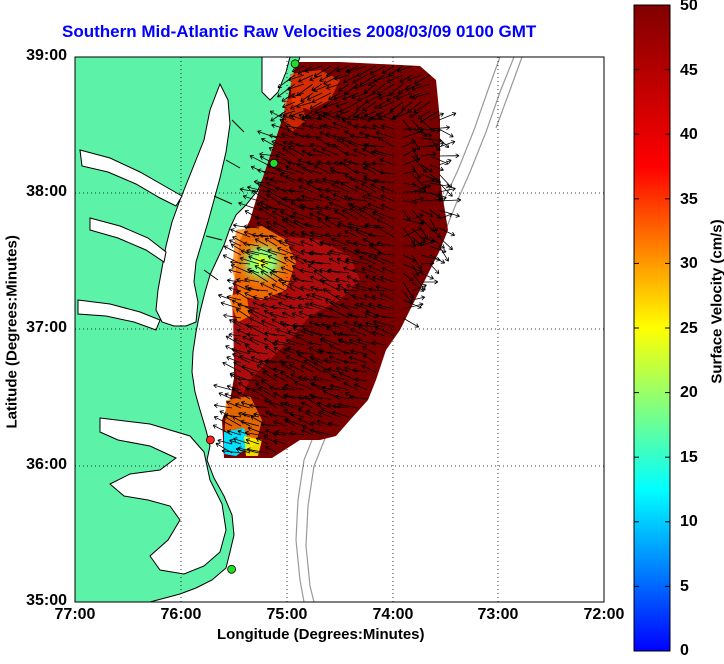 The height and width of the screenshot is (664, 724). Describe the element at coordinates (39, 56) in the screenshot. I see `y-tick-label: 39:00` at that location.